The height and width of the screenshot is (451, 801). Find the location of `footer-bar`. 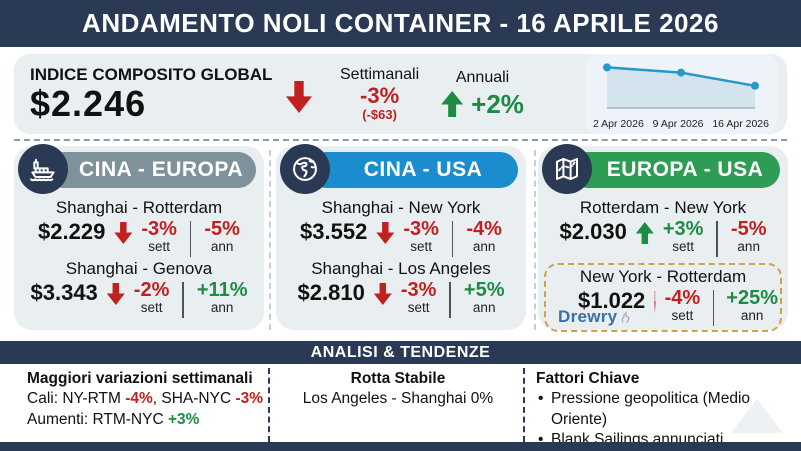

footer-bar is located at coordinates (400, 446).